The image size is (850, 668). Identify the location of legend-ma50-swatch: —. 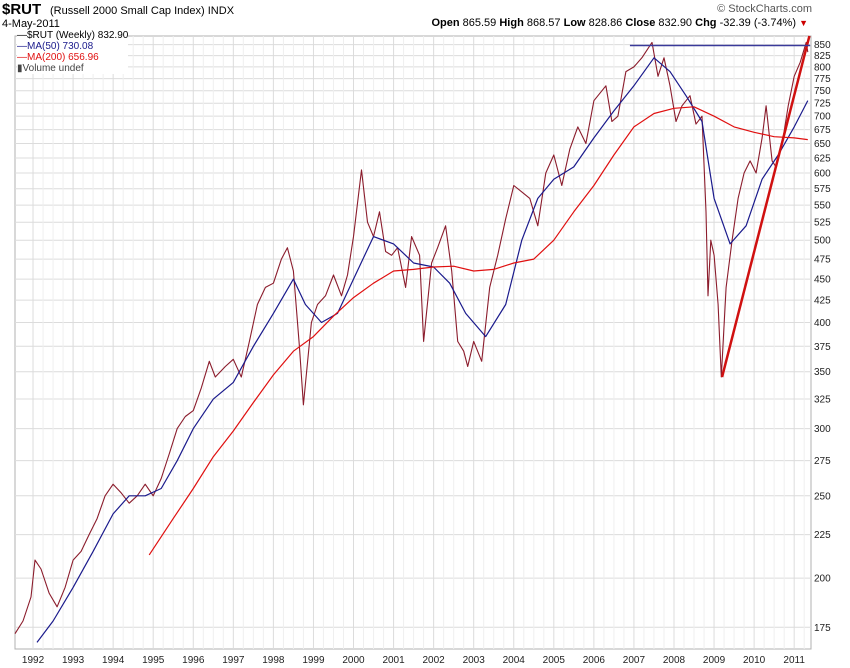
(22, 46).